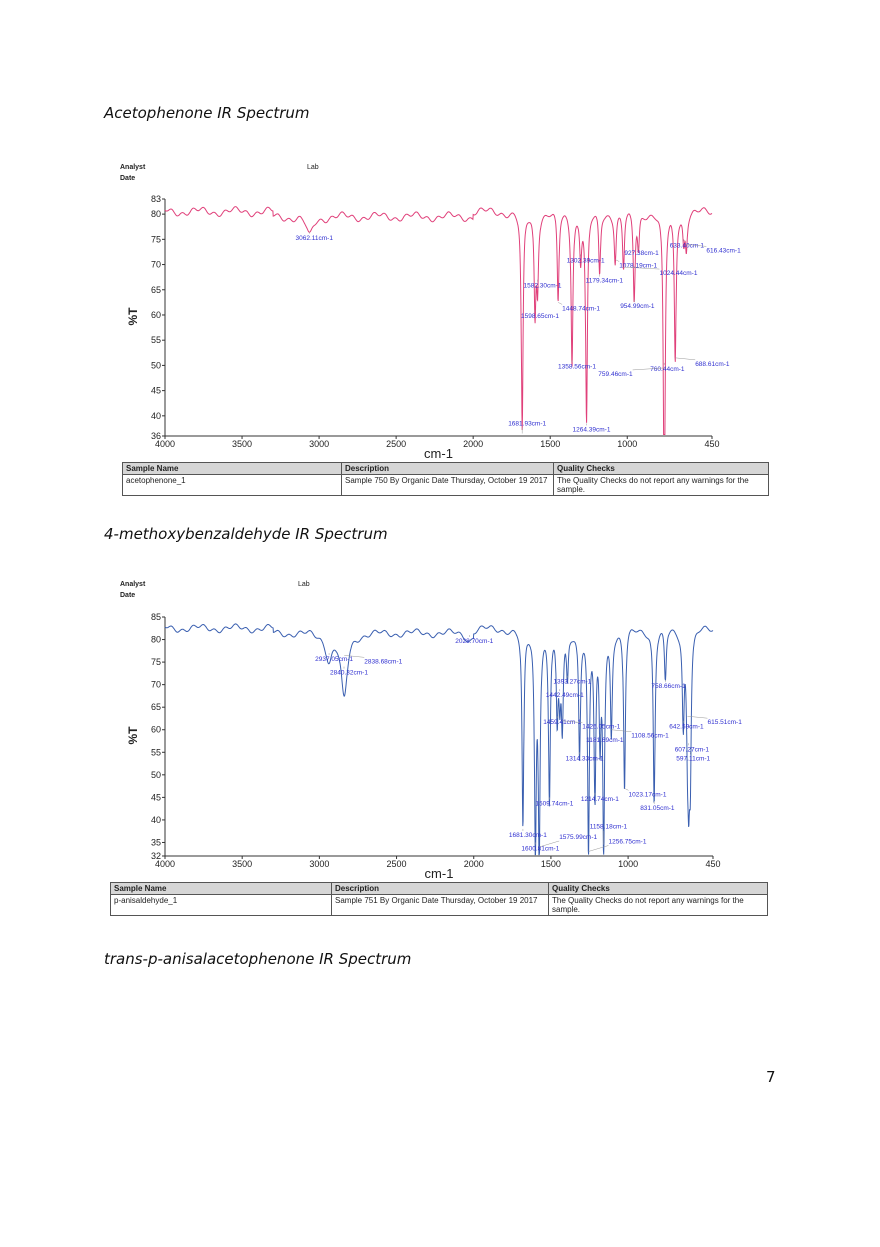 The height and width of the screenshot is (1247, 880). I want to click on y-tick-label: 36, so click(156, 436).